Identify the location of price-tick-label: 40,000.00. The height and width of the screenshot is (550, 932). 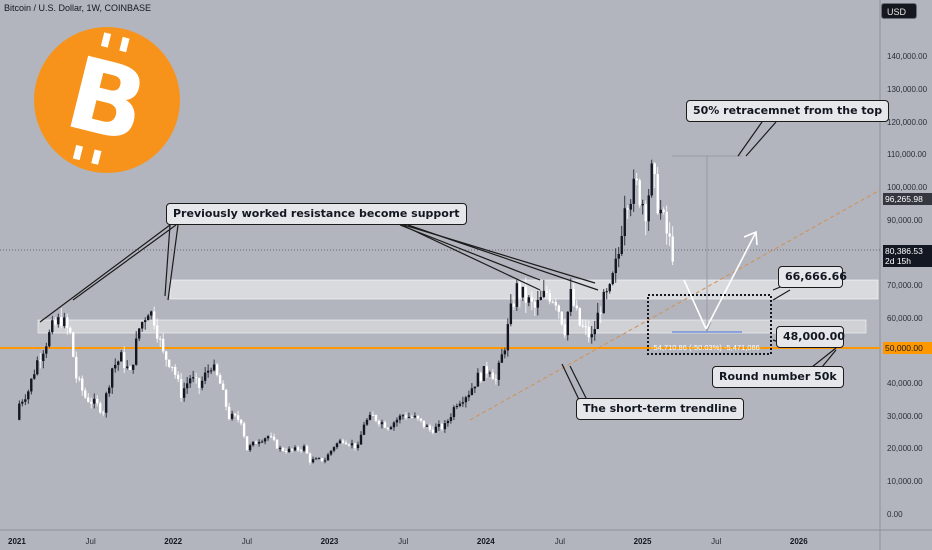
(905, 383).